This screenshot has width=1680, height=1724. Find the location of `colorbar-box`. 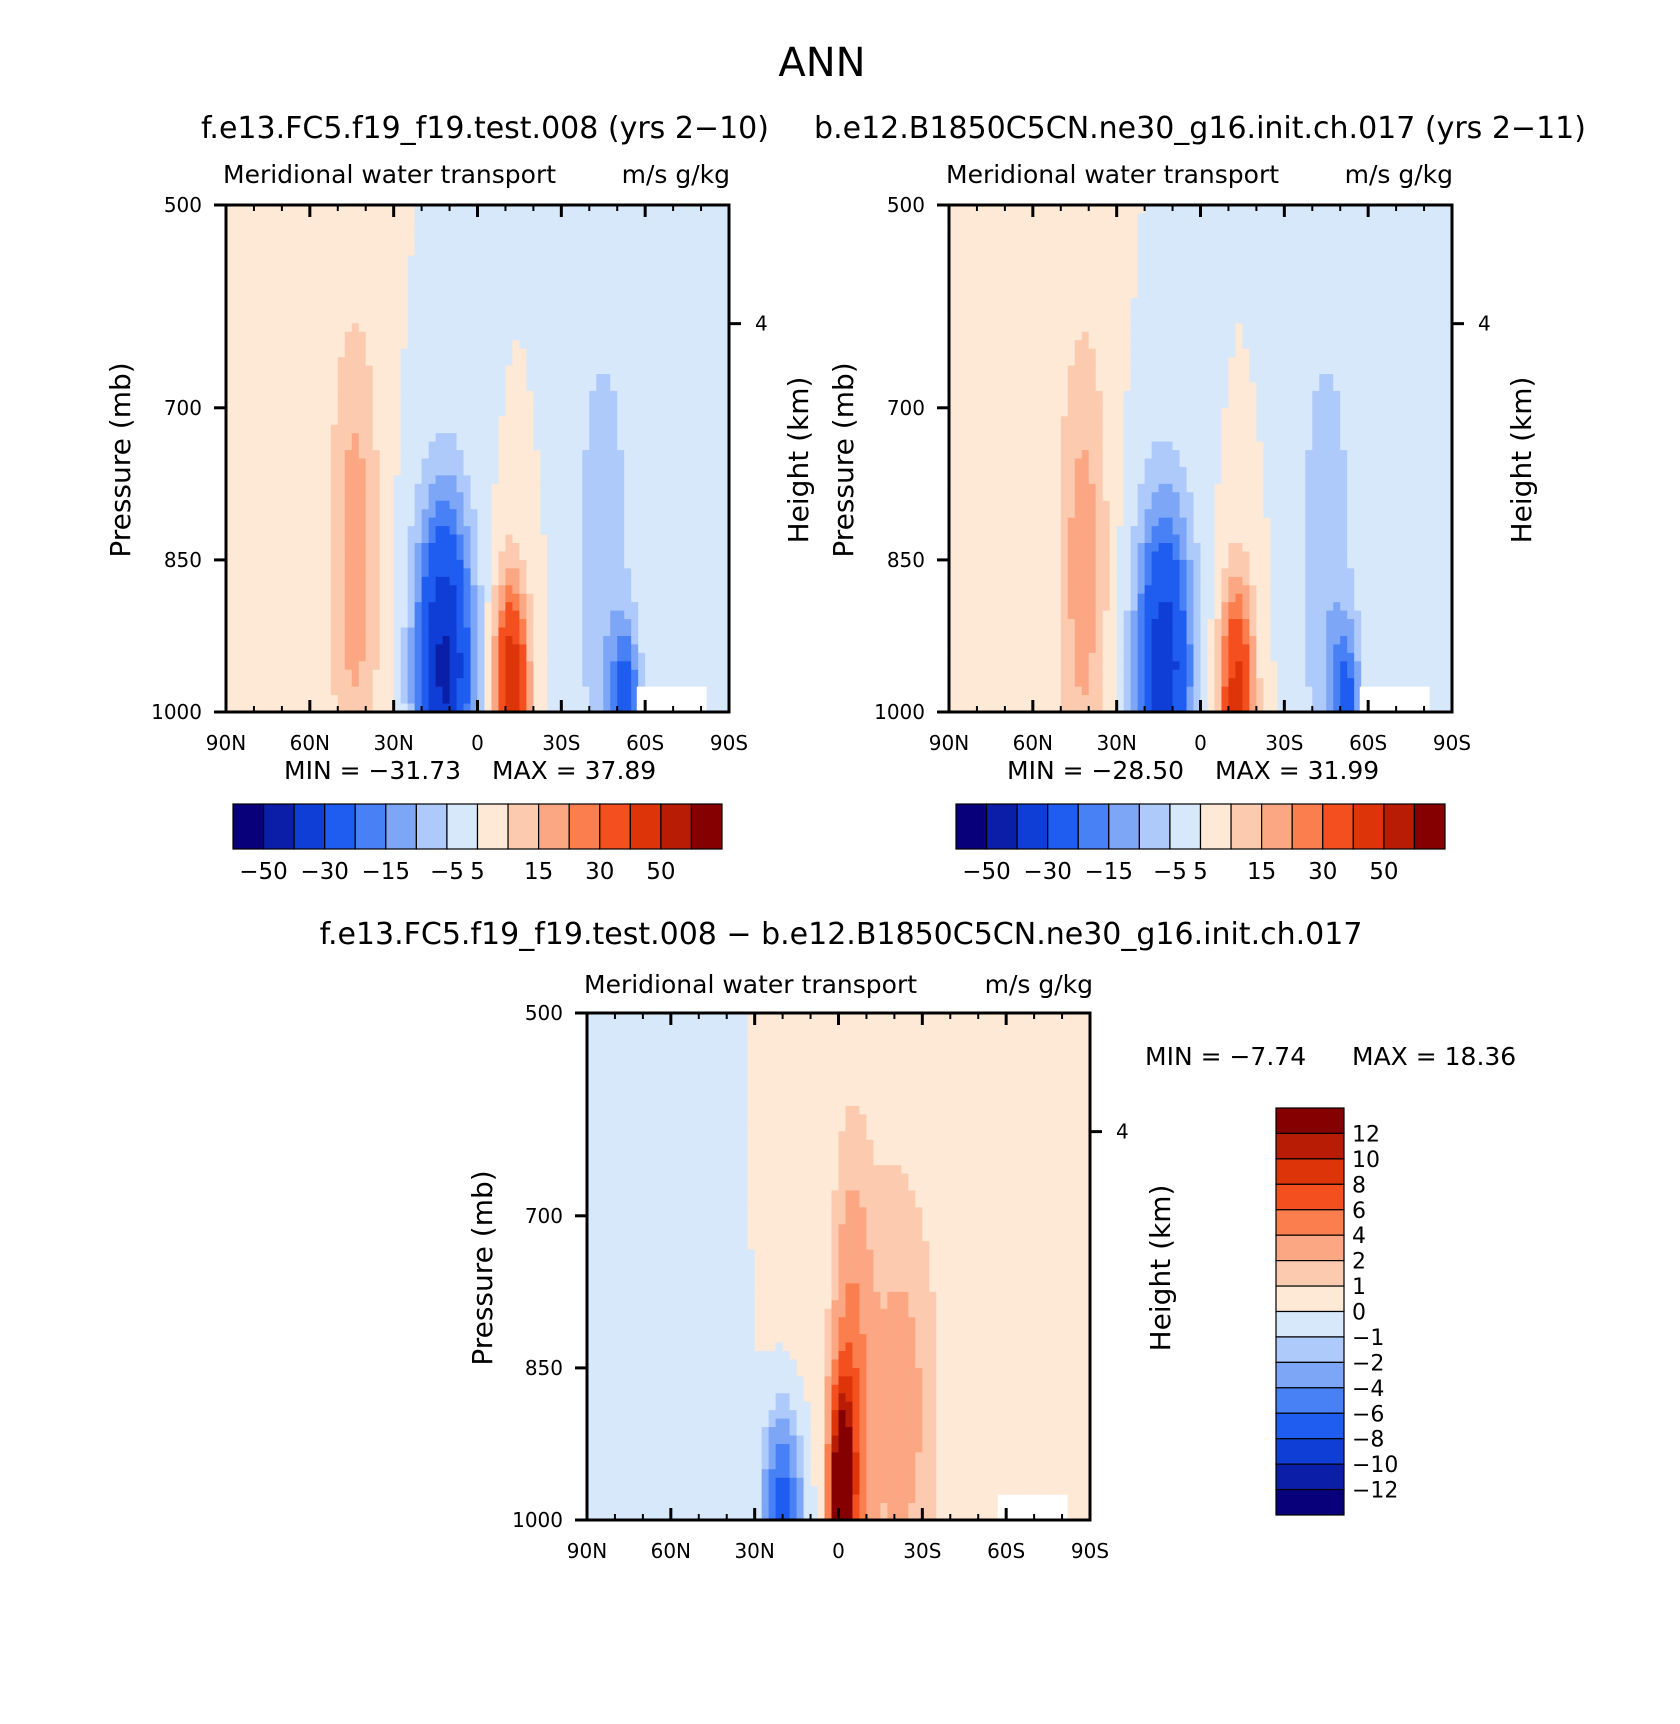

colorbar-box is located at coordinates (462, 826).